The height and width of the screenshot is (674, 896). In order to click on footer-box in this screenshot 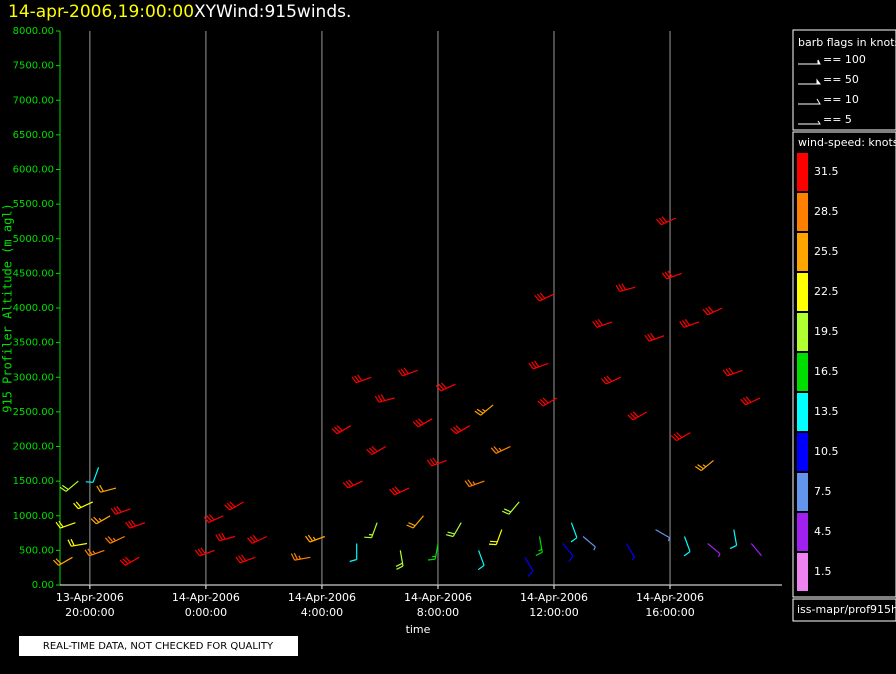, I will do `click(158, 646)`.